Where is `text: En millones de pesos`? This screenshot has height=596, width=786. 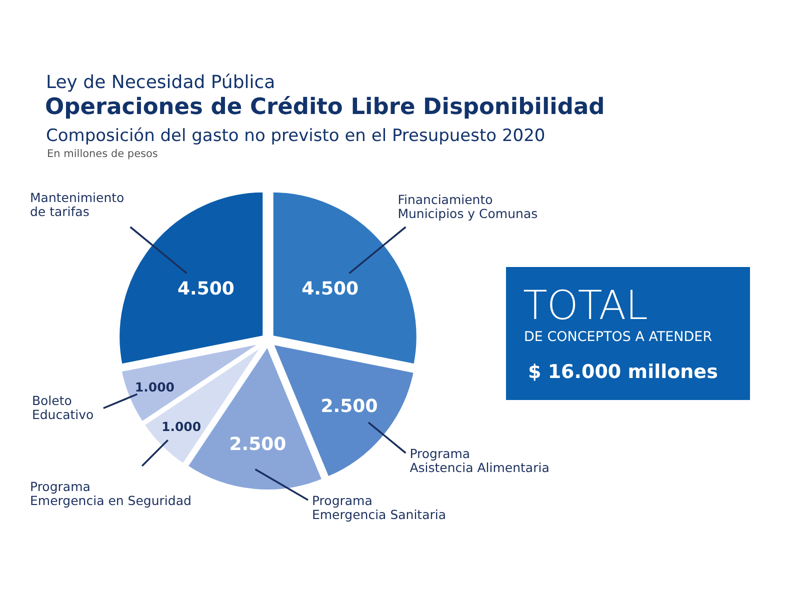
text: En millones de pesos is located at coordinates (102, 154).